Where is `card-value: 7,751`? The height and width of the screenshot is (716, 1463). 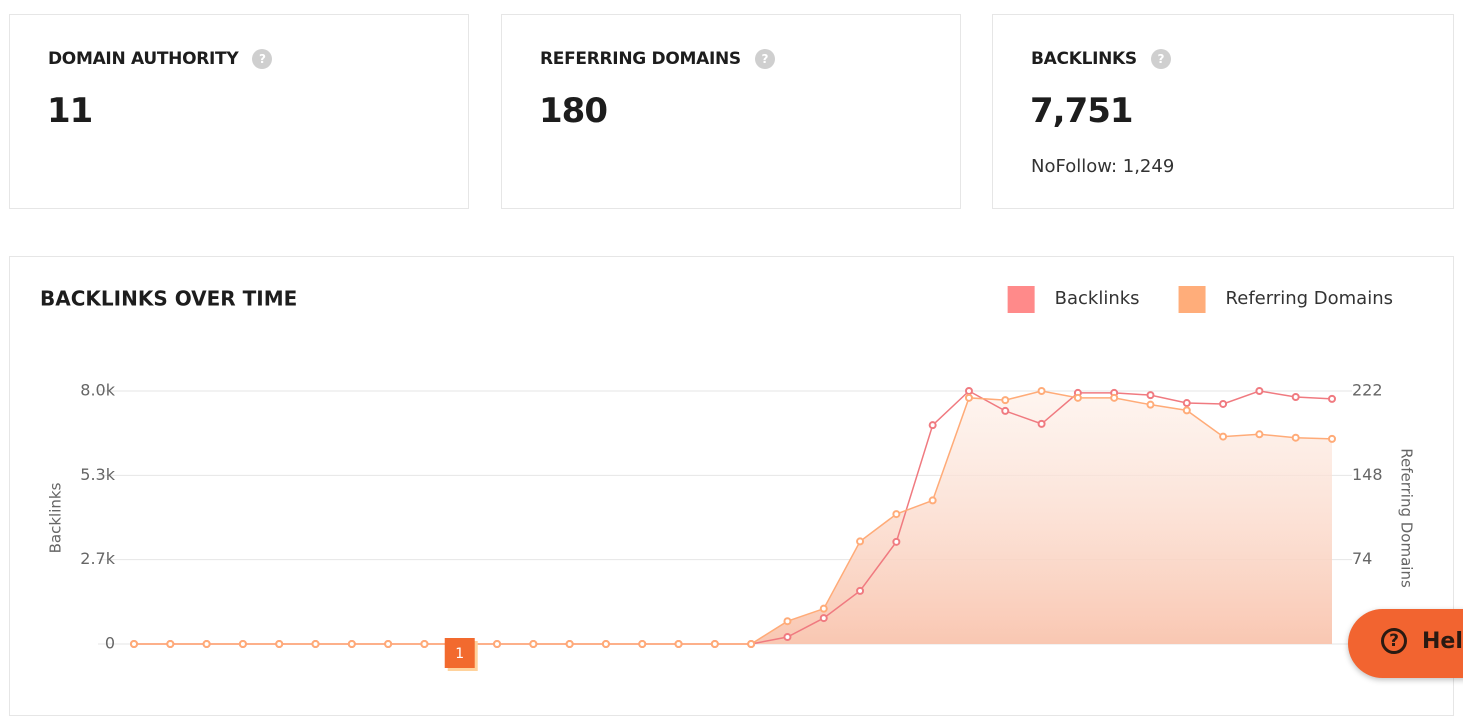 card-value: 7,751 is located at coordinates (1082, 111).